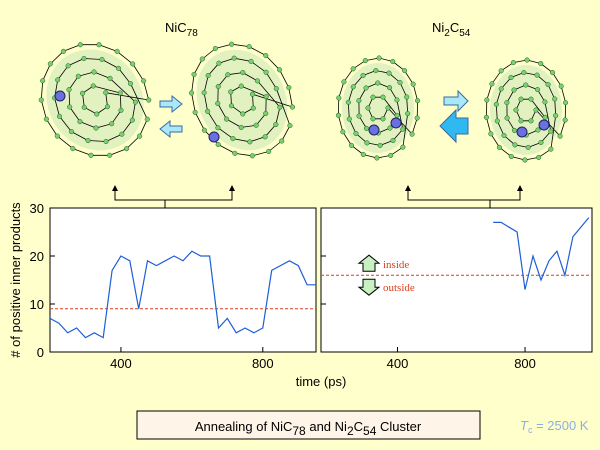 This screenshot has height=450, width=600. I want to click on cage-bonds, so click(526, 110).